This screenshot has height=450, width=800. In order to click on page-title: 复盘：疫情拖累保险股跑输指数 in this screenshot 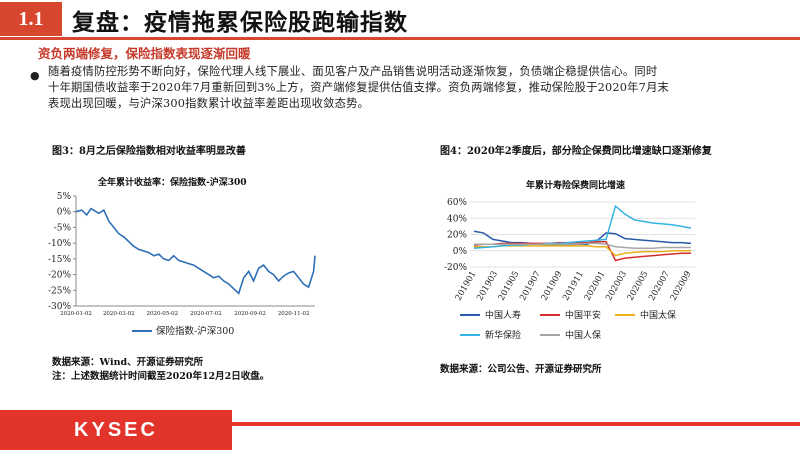, I will do `click(240, 22)`.